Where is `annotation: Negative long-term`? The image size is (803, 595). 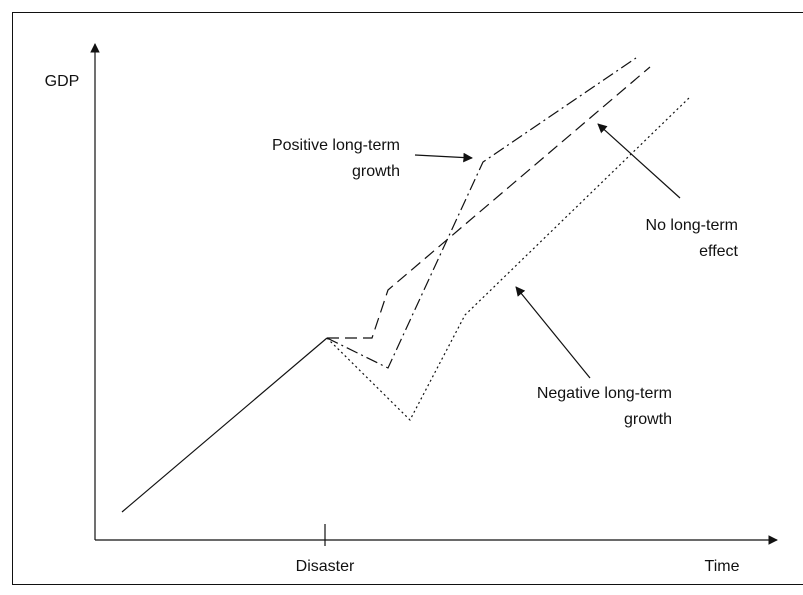 annotation: Negative long-term is located at coordinates (604, 393).